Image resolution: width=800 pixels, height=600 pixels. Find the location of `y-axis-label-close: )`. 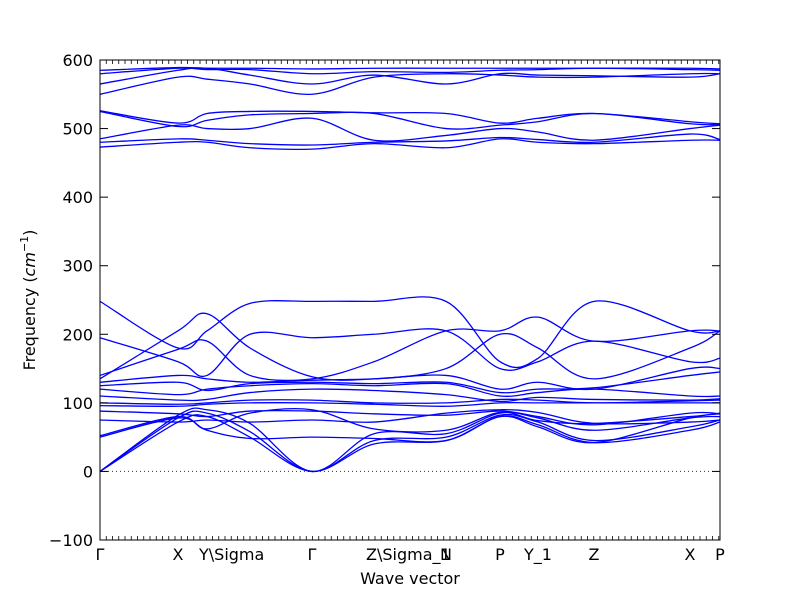

y-axis-label-close: ) is located at coordinates (29, 233).